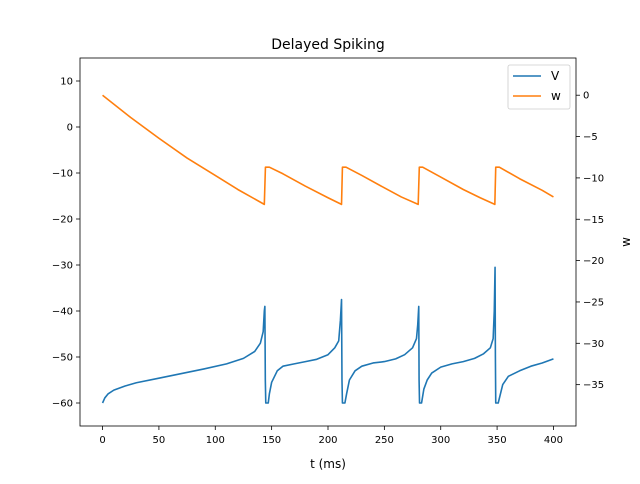  Describe the element at coordinates (593, 302) in the screenshot. I see `y-right-tick-label: −25` at that location.